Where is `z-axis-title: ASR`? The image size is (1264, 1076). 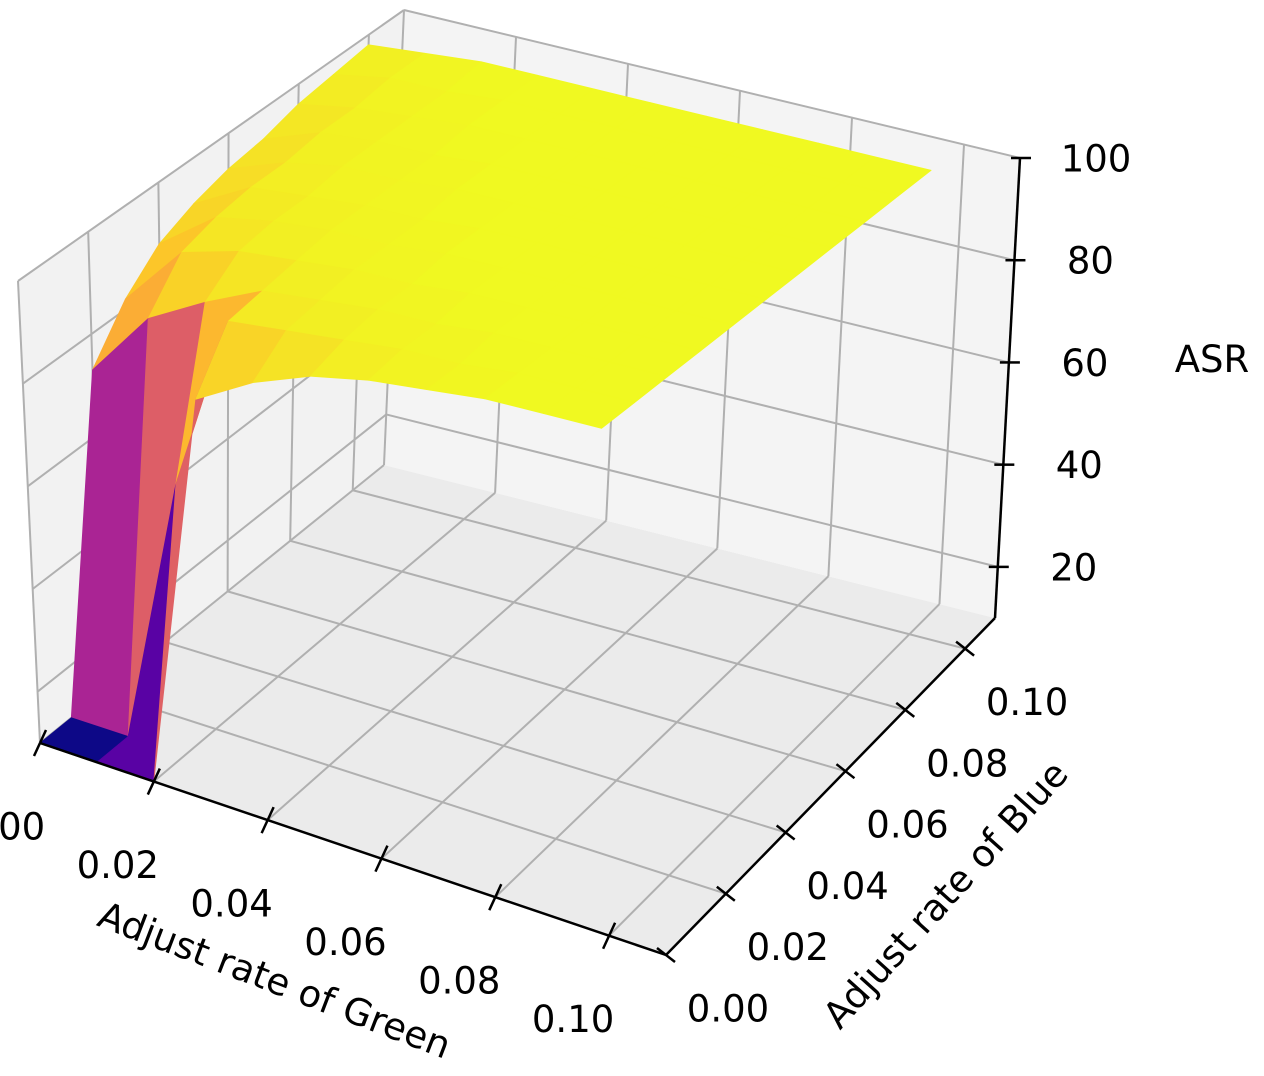 z-axis-title: ASR is located at coordinates (1212, 359).